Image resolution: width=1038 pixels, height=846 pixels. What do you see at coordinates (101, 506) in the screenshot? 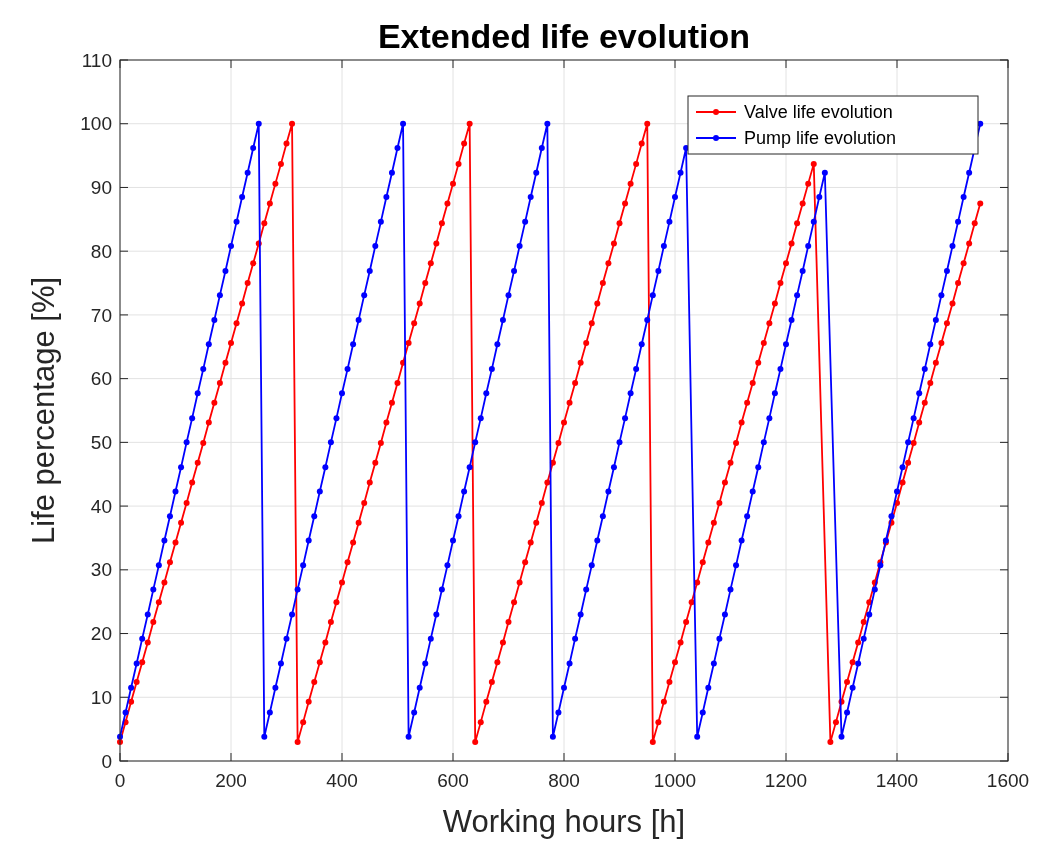
I see `y-tick-label: 40` at bounding box center [101, 506].